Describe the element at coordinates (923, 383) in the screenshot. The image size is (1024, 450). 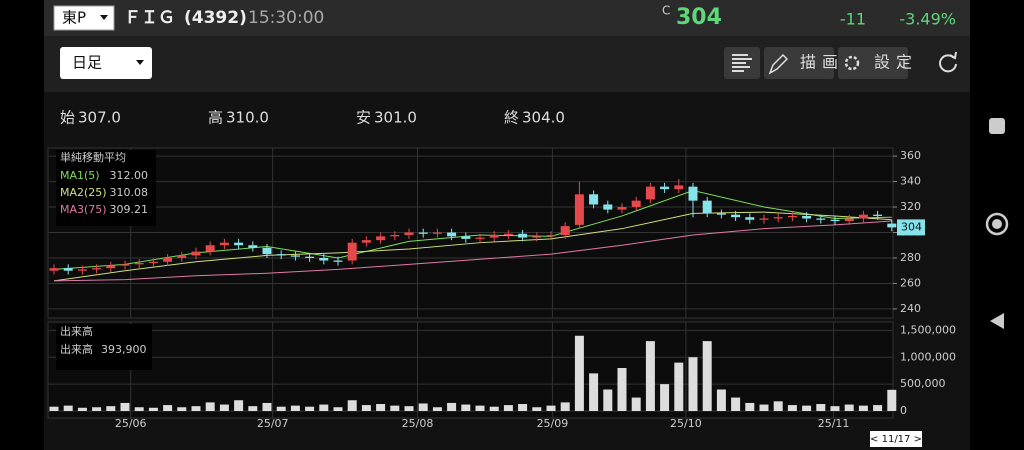
I see `volume-tick-label: 500,000` at that location.